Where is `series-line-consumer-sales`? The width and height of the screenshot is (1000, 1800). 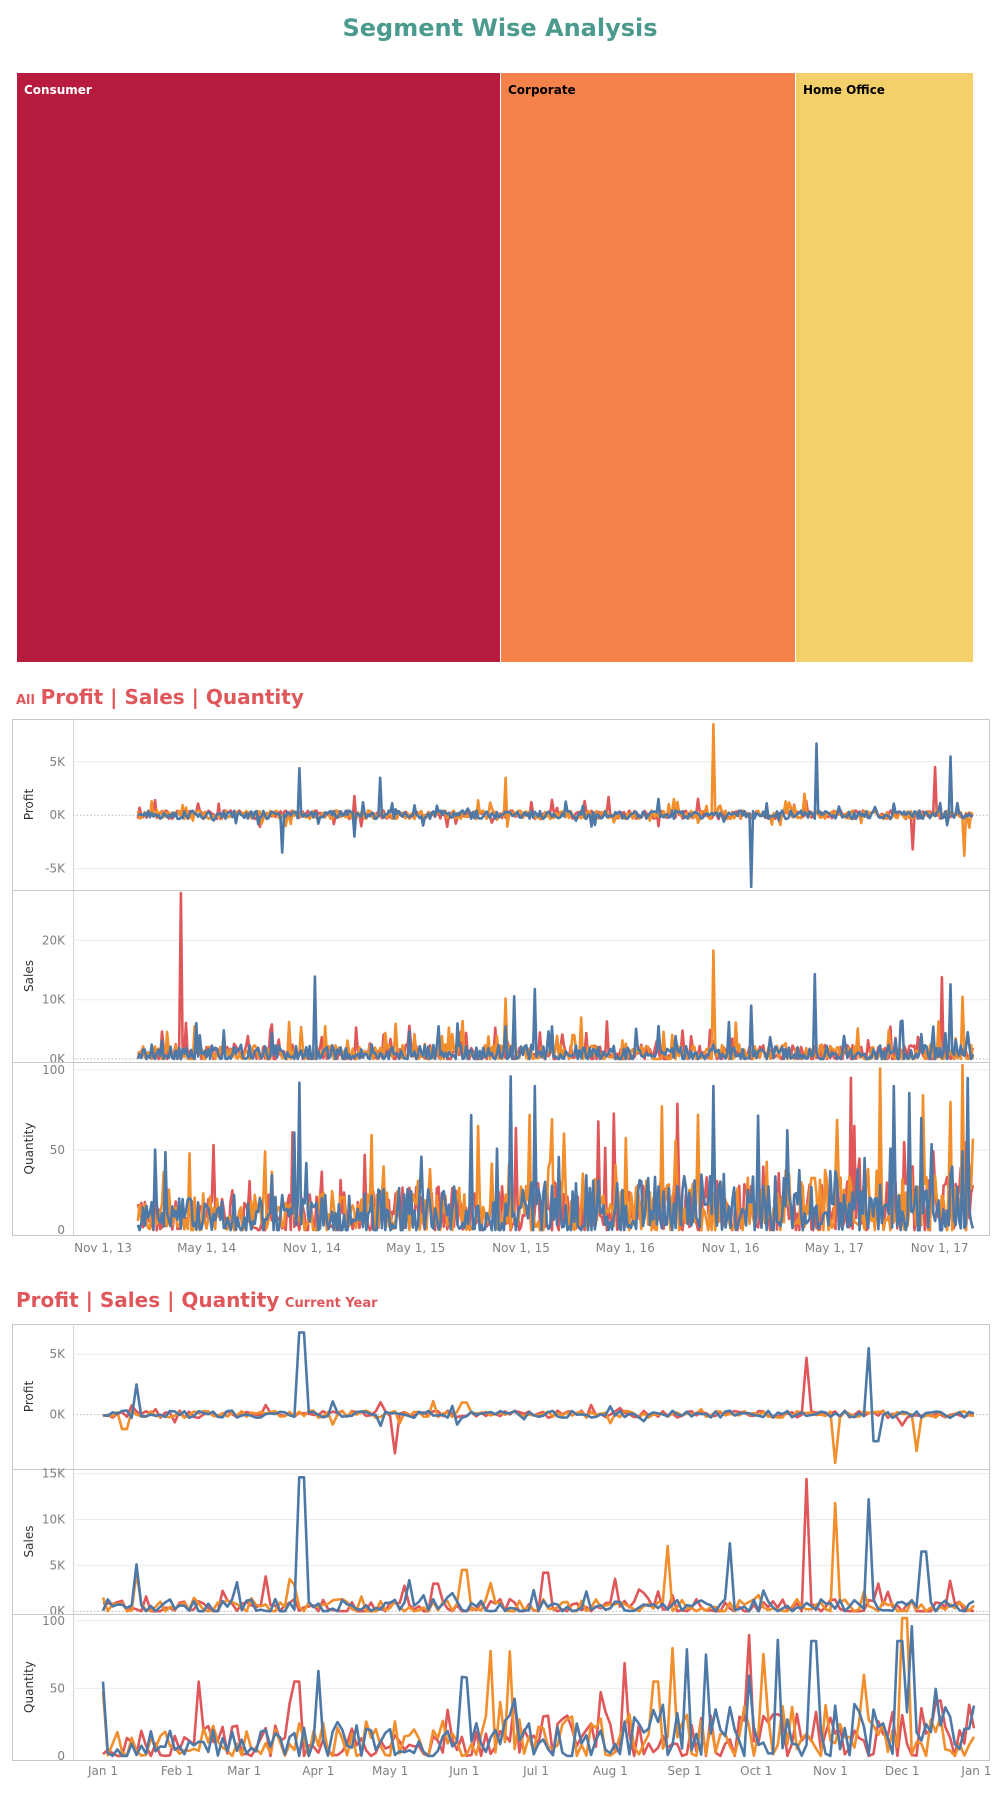
series-line-consumer-sales is located at coordinates (555, 976).